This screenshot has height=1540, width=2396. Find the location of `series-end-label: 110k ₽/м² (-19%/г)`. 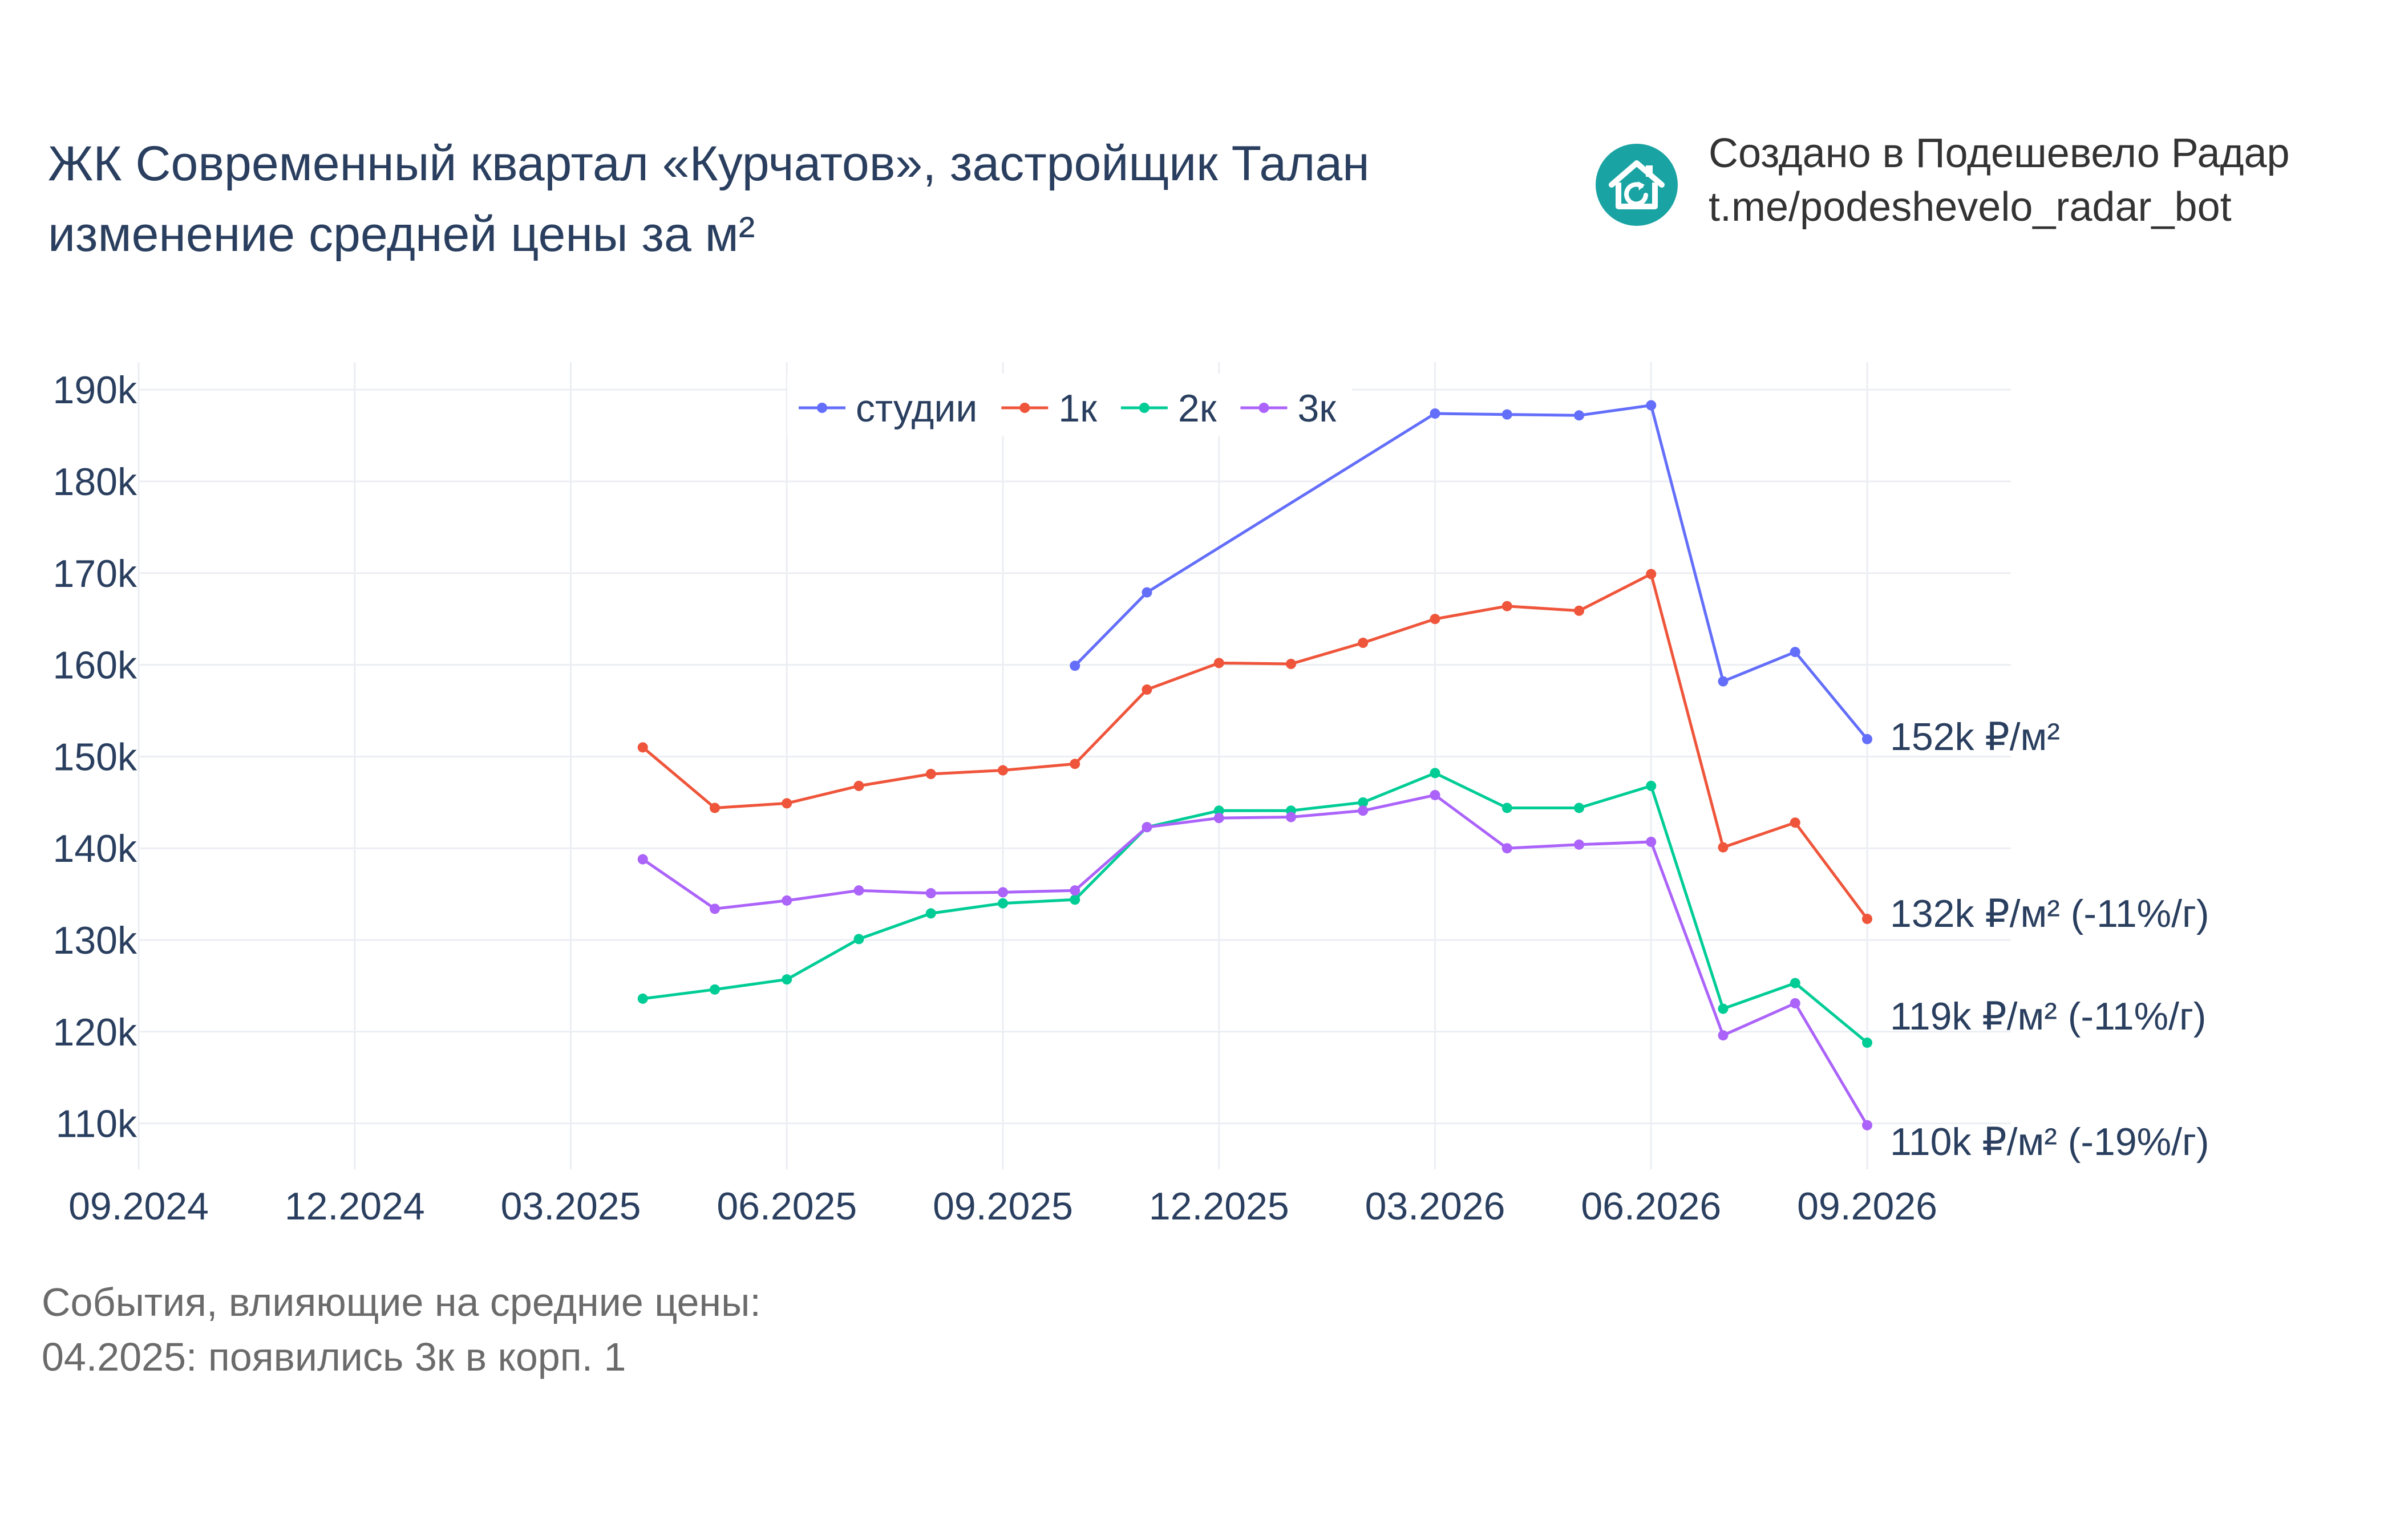

series-end-label: 110k ₽/м² (-19%/г) is located at coordinates (2049, 1142).